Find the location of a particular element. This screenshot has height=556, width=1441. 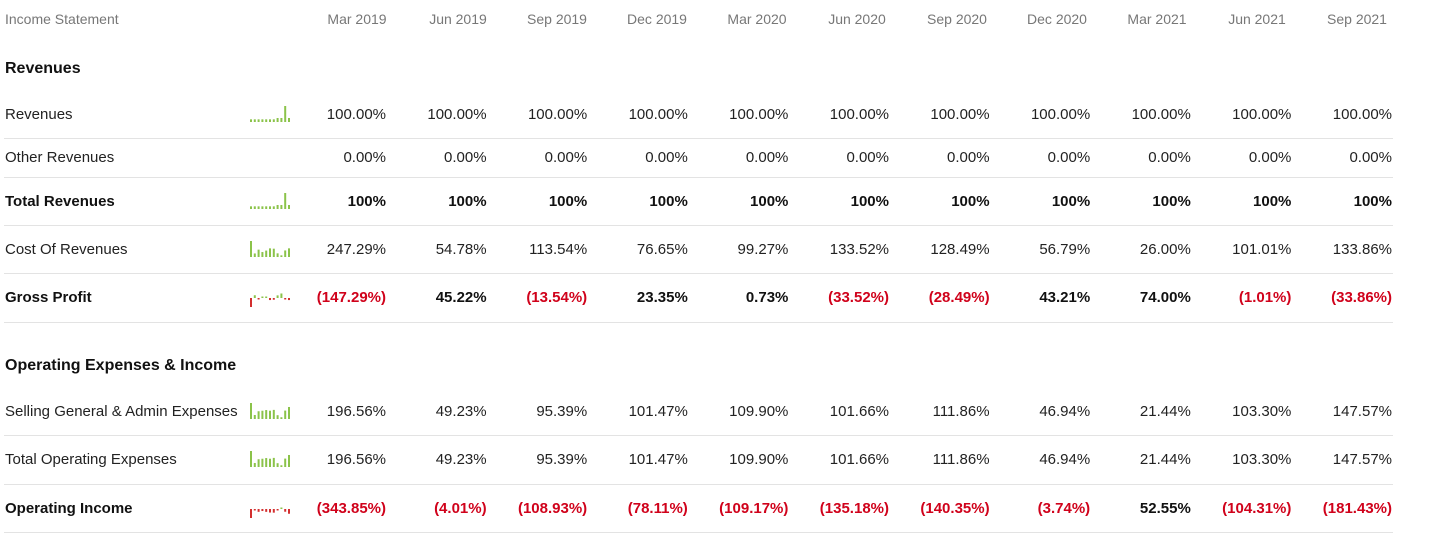

column-header-mar-2021: Mar 2021 is located at coordinates (1157, 19).